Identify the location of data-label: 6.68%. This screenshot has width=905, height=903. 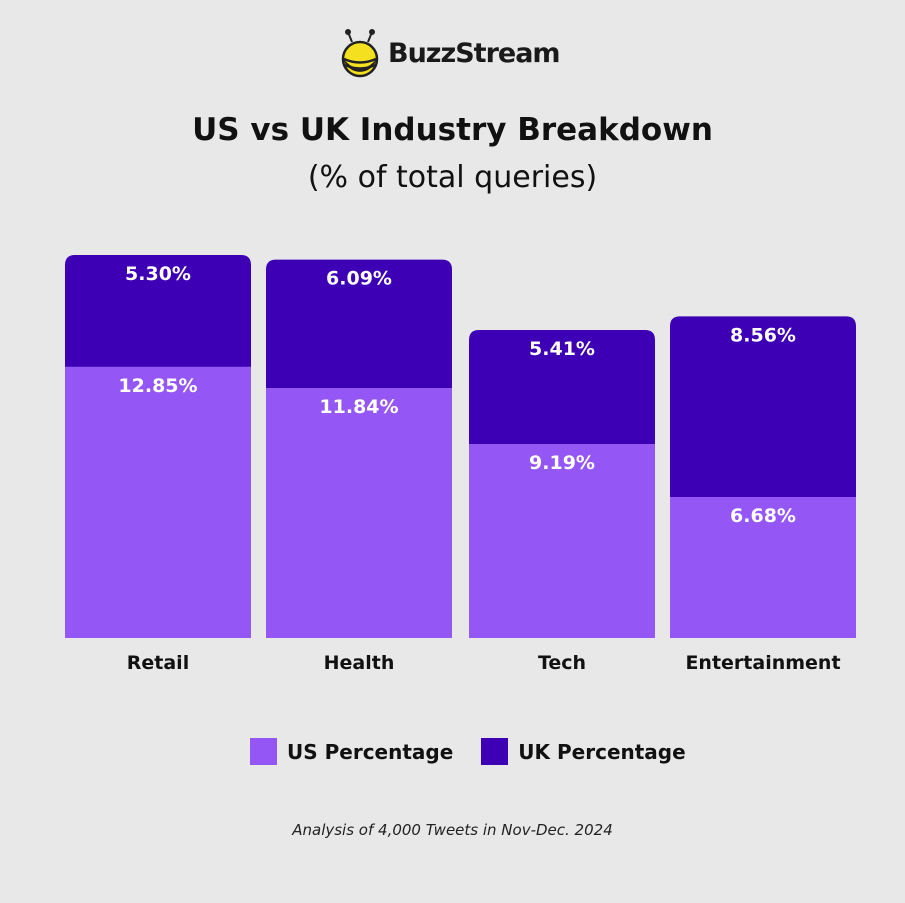
(763, 516).